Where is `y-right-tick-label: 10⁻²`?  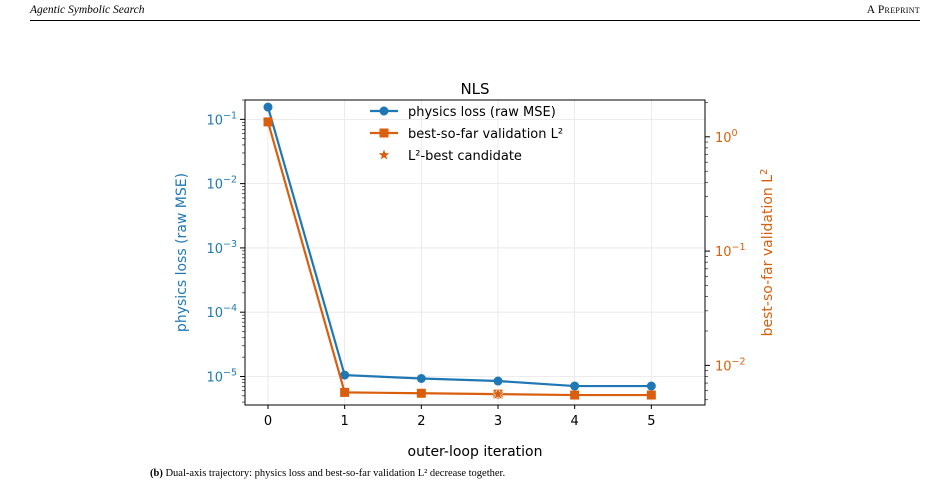 y-right-tick-label: 10⁻² is located at coordinates (730, 365).